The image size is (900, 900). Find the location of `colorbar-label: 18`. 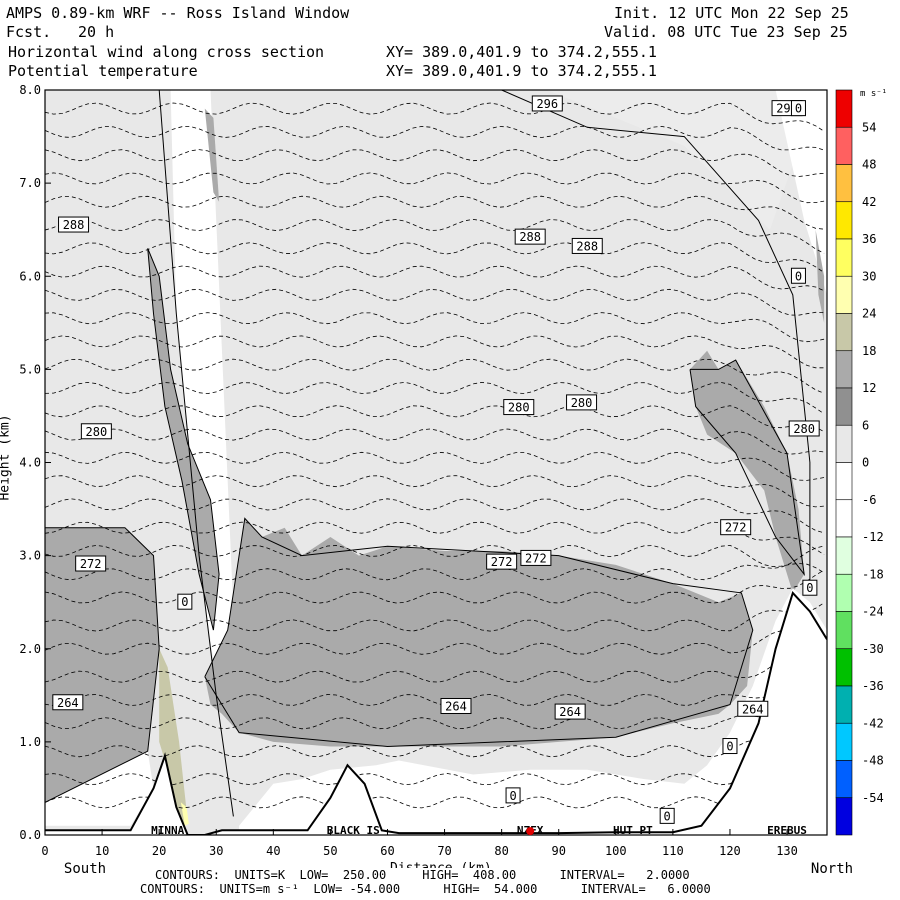

colorbar-label: 18 is located at coordinates (869, 351).